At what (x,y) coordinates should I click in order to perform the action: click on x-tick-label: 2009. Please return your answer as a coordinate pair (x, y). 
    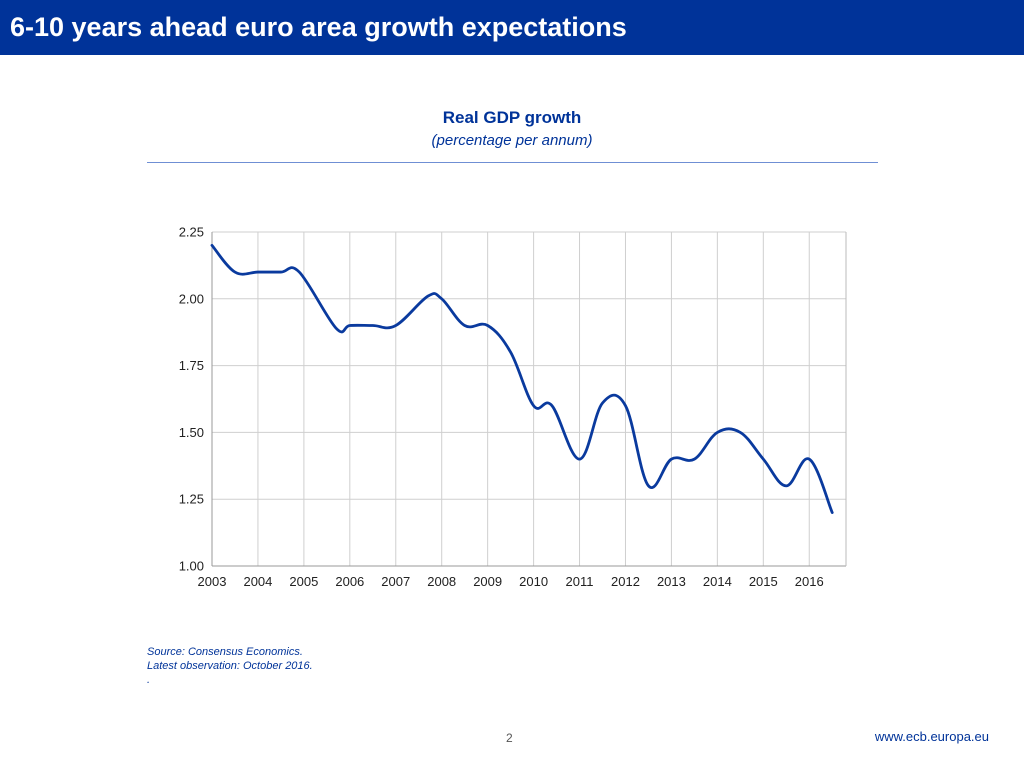
    Looking at the image, I should click on (487, 581).